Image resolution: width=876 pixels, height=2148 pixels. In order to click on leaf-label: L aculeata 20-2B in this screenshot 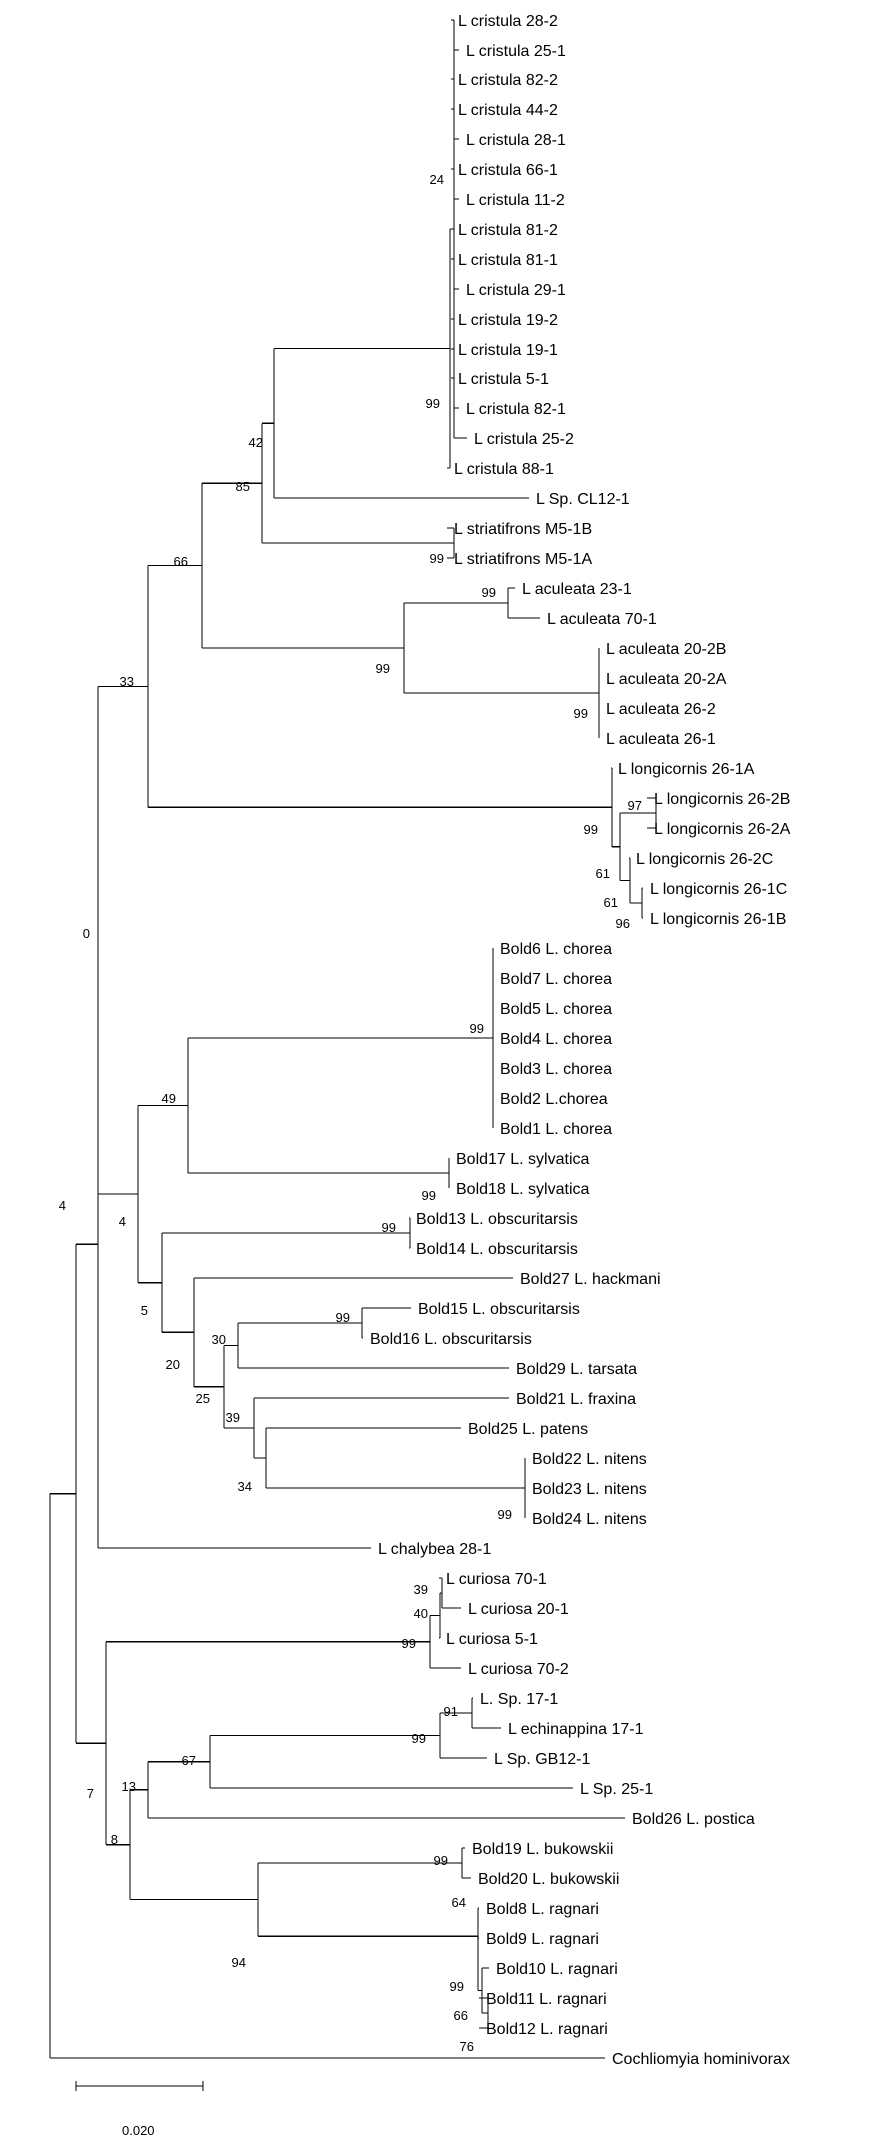, I will do `click(666, 649)`.